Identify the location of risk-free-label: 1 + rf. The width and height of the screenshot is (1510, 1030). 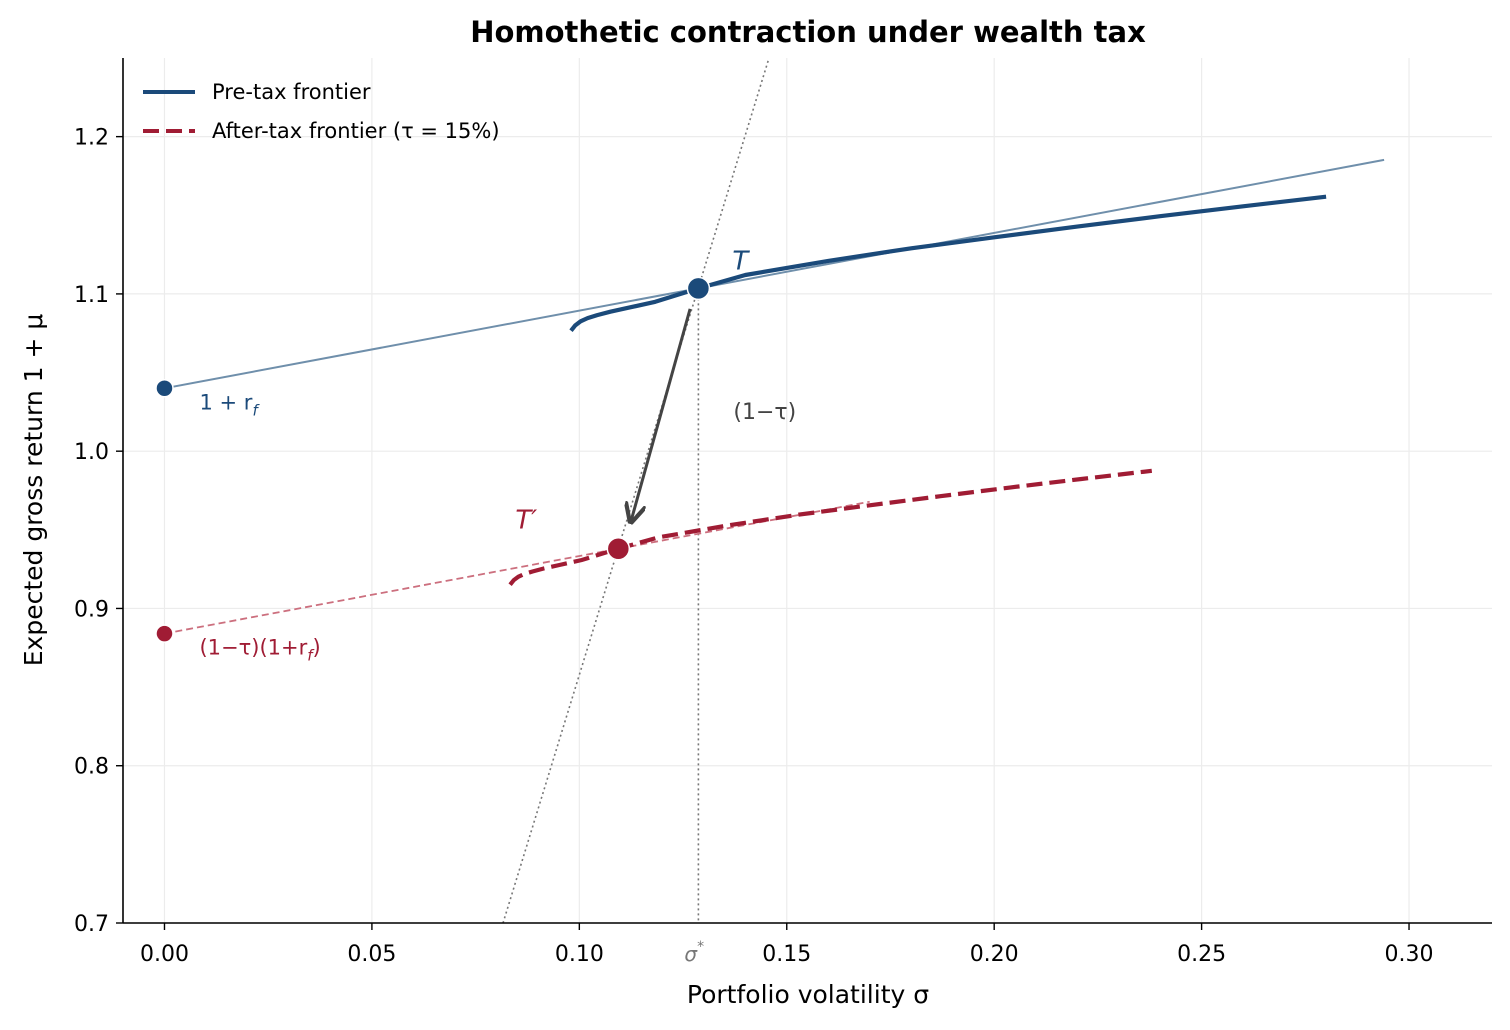
(229, 404).